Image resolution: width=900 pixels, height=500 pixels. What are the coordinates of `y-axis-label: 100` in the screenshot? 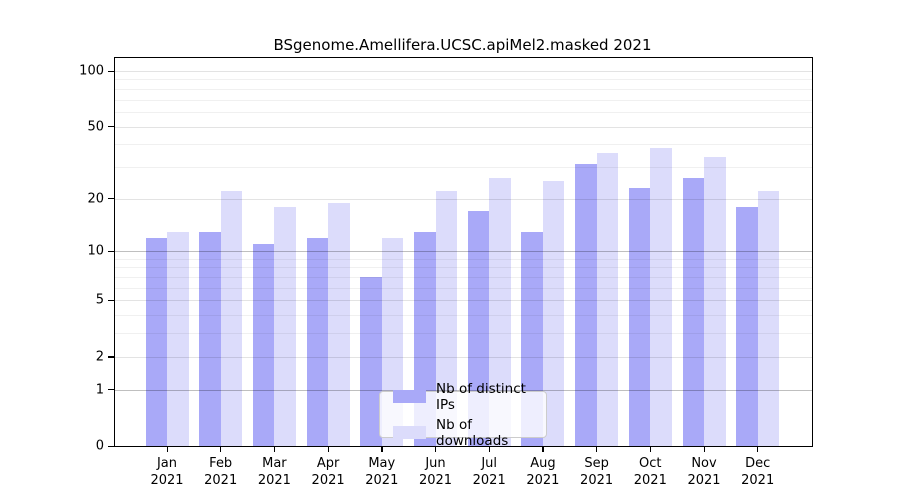 It's located at (91, 71).